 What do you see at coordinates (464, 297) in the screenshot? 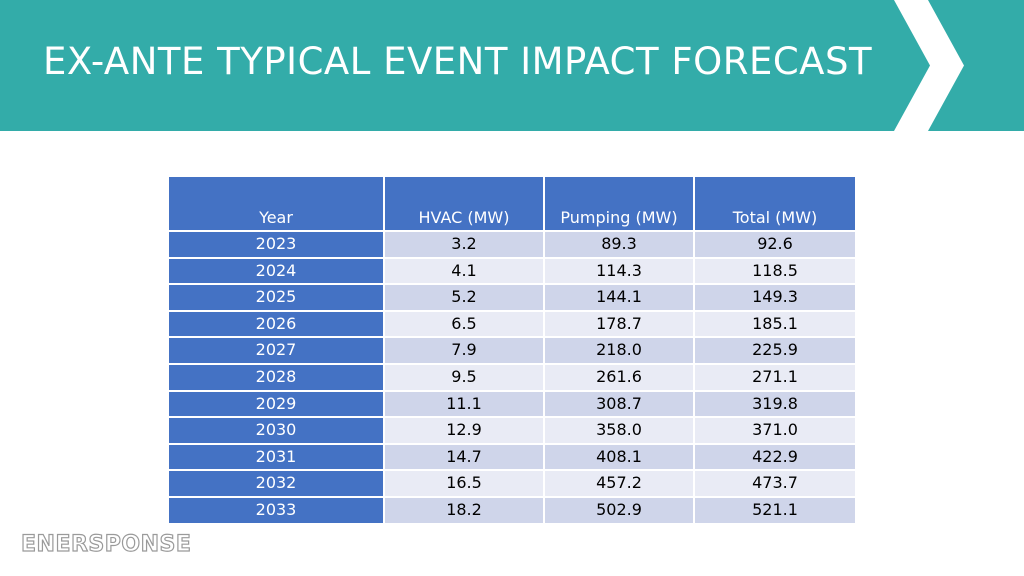
I see `hvac-cell: 5.2` at bounding box center [464, 297].